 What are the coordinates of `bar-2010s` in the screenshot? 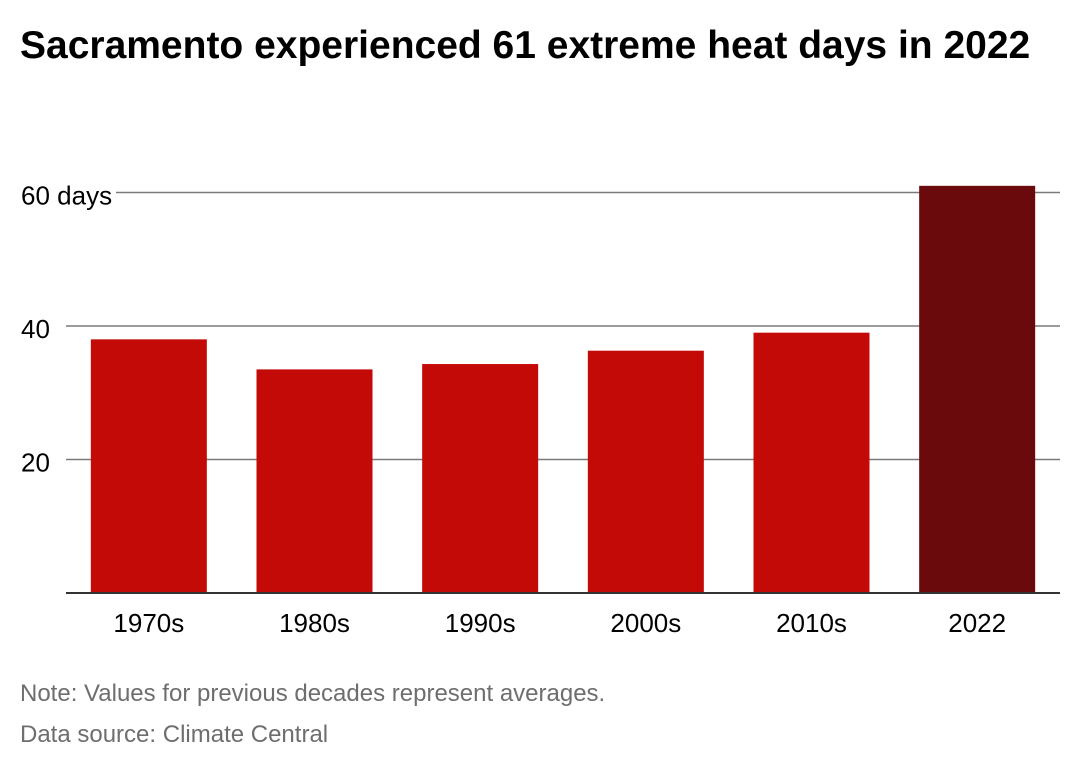 It's located at (811, 462).